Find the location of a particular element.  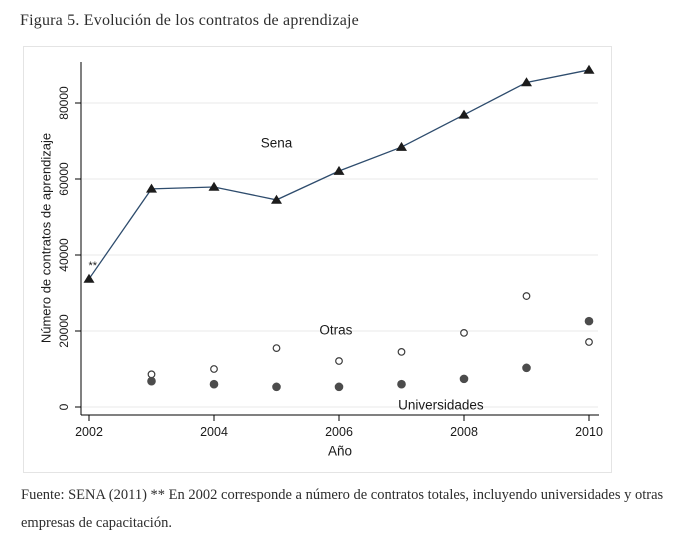

sena-marker-2006 is located at coordinates (339, 170).